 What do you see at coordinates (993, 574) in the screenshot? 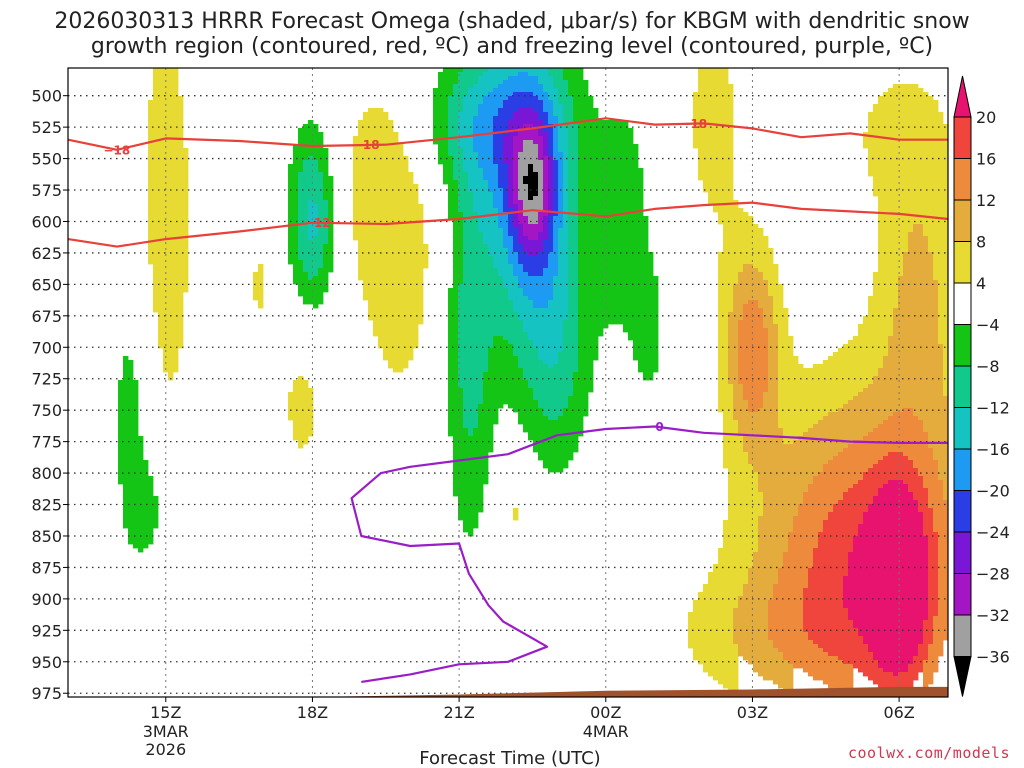
I see `colorbar-tick-label: −28` at bounding box center [993, 574].